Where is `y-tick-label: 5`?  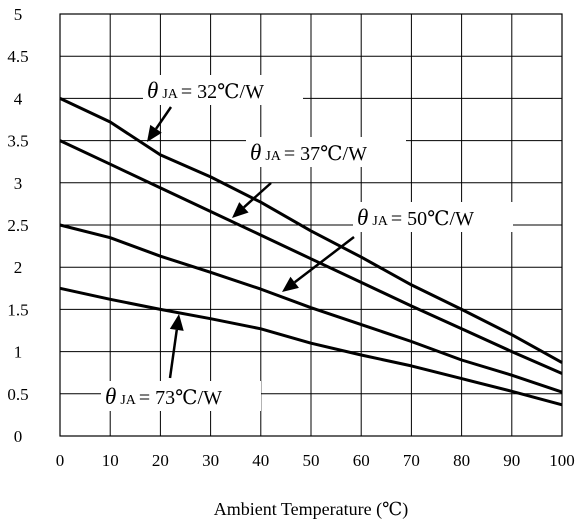
y-tick-label: 5 is located at coordinates (18, 14).